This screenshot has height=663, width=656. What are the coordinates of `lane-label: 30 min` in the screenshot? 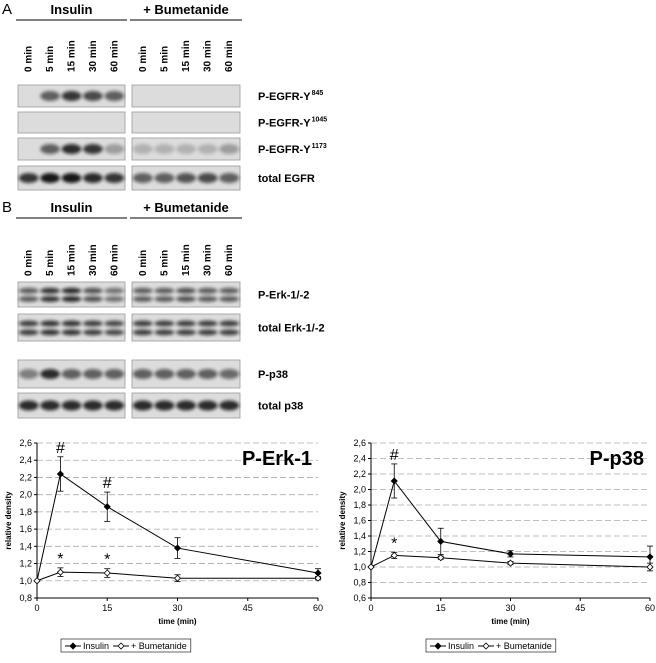 It's located at (208, 260).